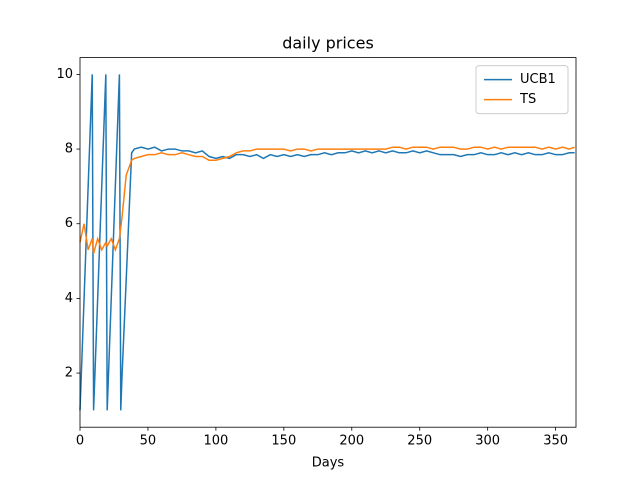  Describe the element at coordinates (148, 441) in the screenshot. I see `x-tick-label: 50` at that location.